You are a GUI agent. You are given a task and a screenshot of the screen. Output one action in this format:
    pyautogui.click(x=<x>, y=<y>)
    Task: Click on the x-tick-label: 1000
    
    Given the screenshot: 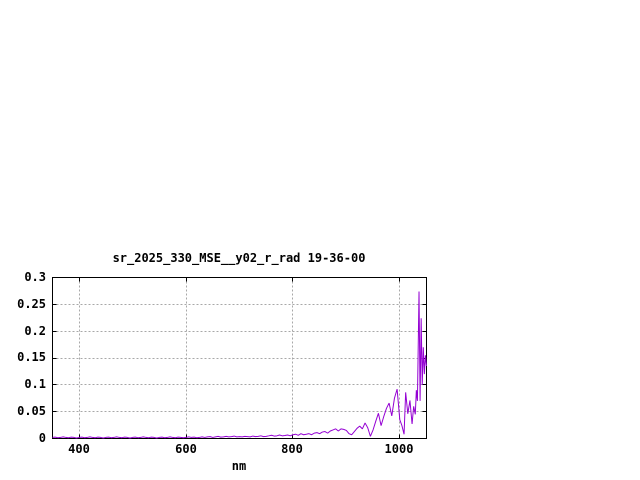 What is the action you would take?
    pyautogui.click(x=399, y=449)
    